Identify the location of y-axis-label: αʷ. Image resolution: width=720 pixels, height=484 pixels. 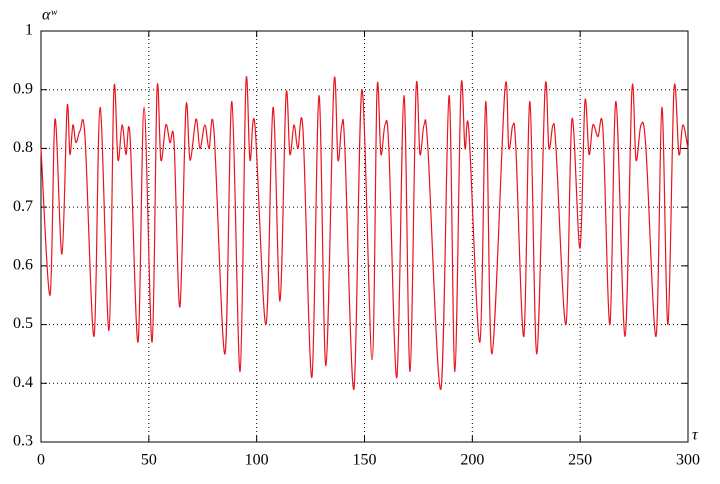
(49, 15).